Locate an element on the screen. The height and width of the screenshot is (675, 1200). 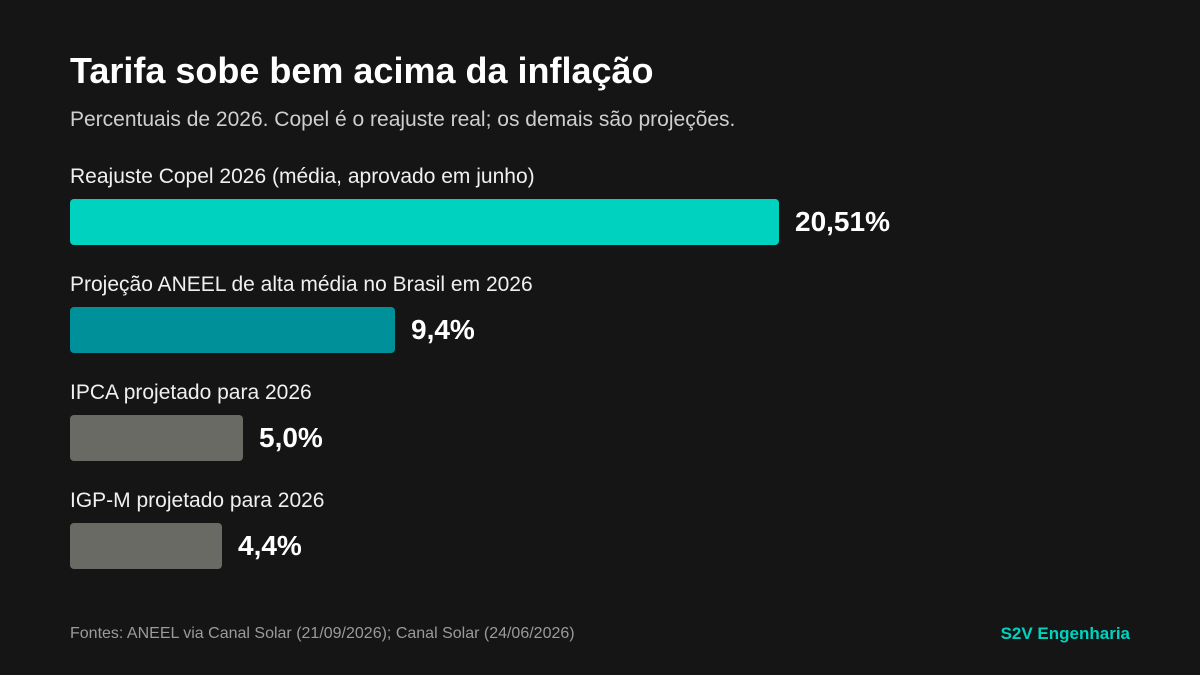
value-label: 9,4% is located at coordinates (443, 329).